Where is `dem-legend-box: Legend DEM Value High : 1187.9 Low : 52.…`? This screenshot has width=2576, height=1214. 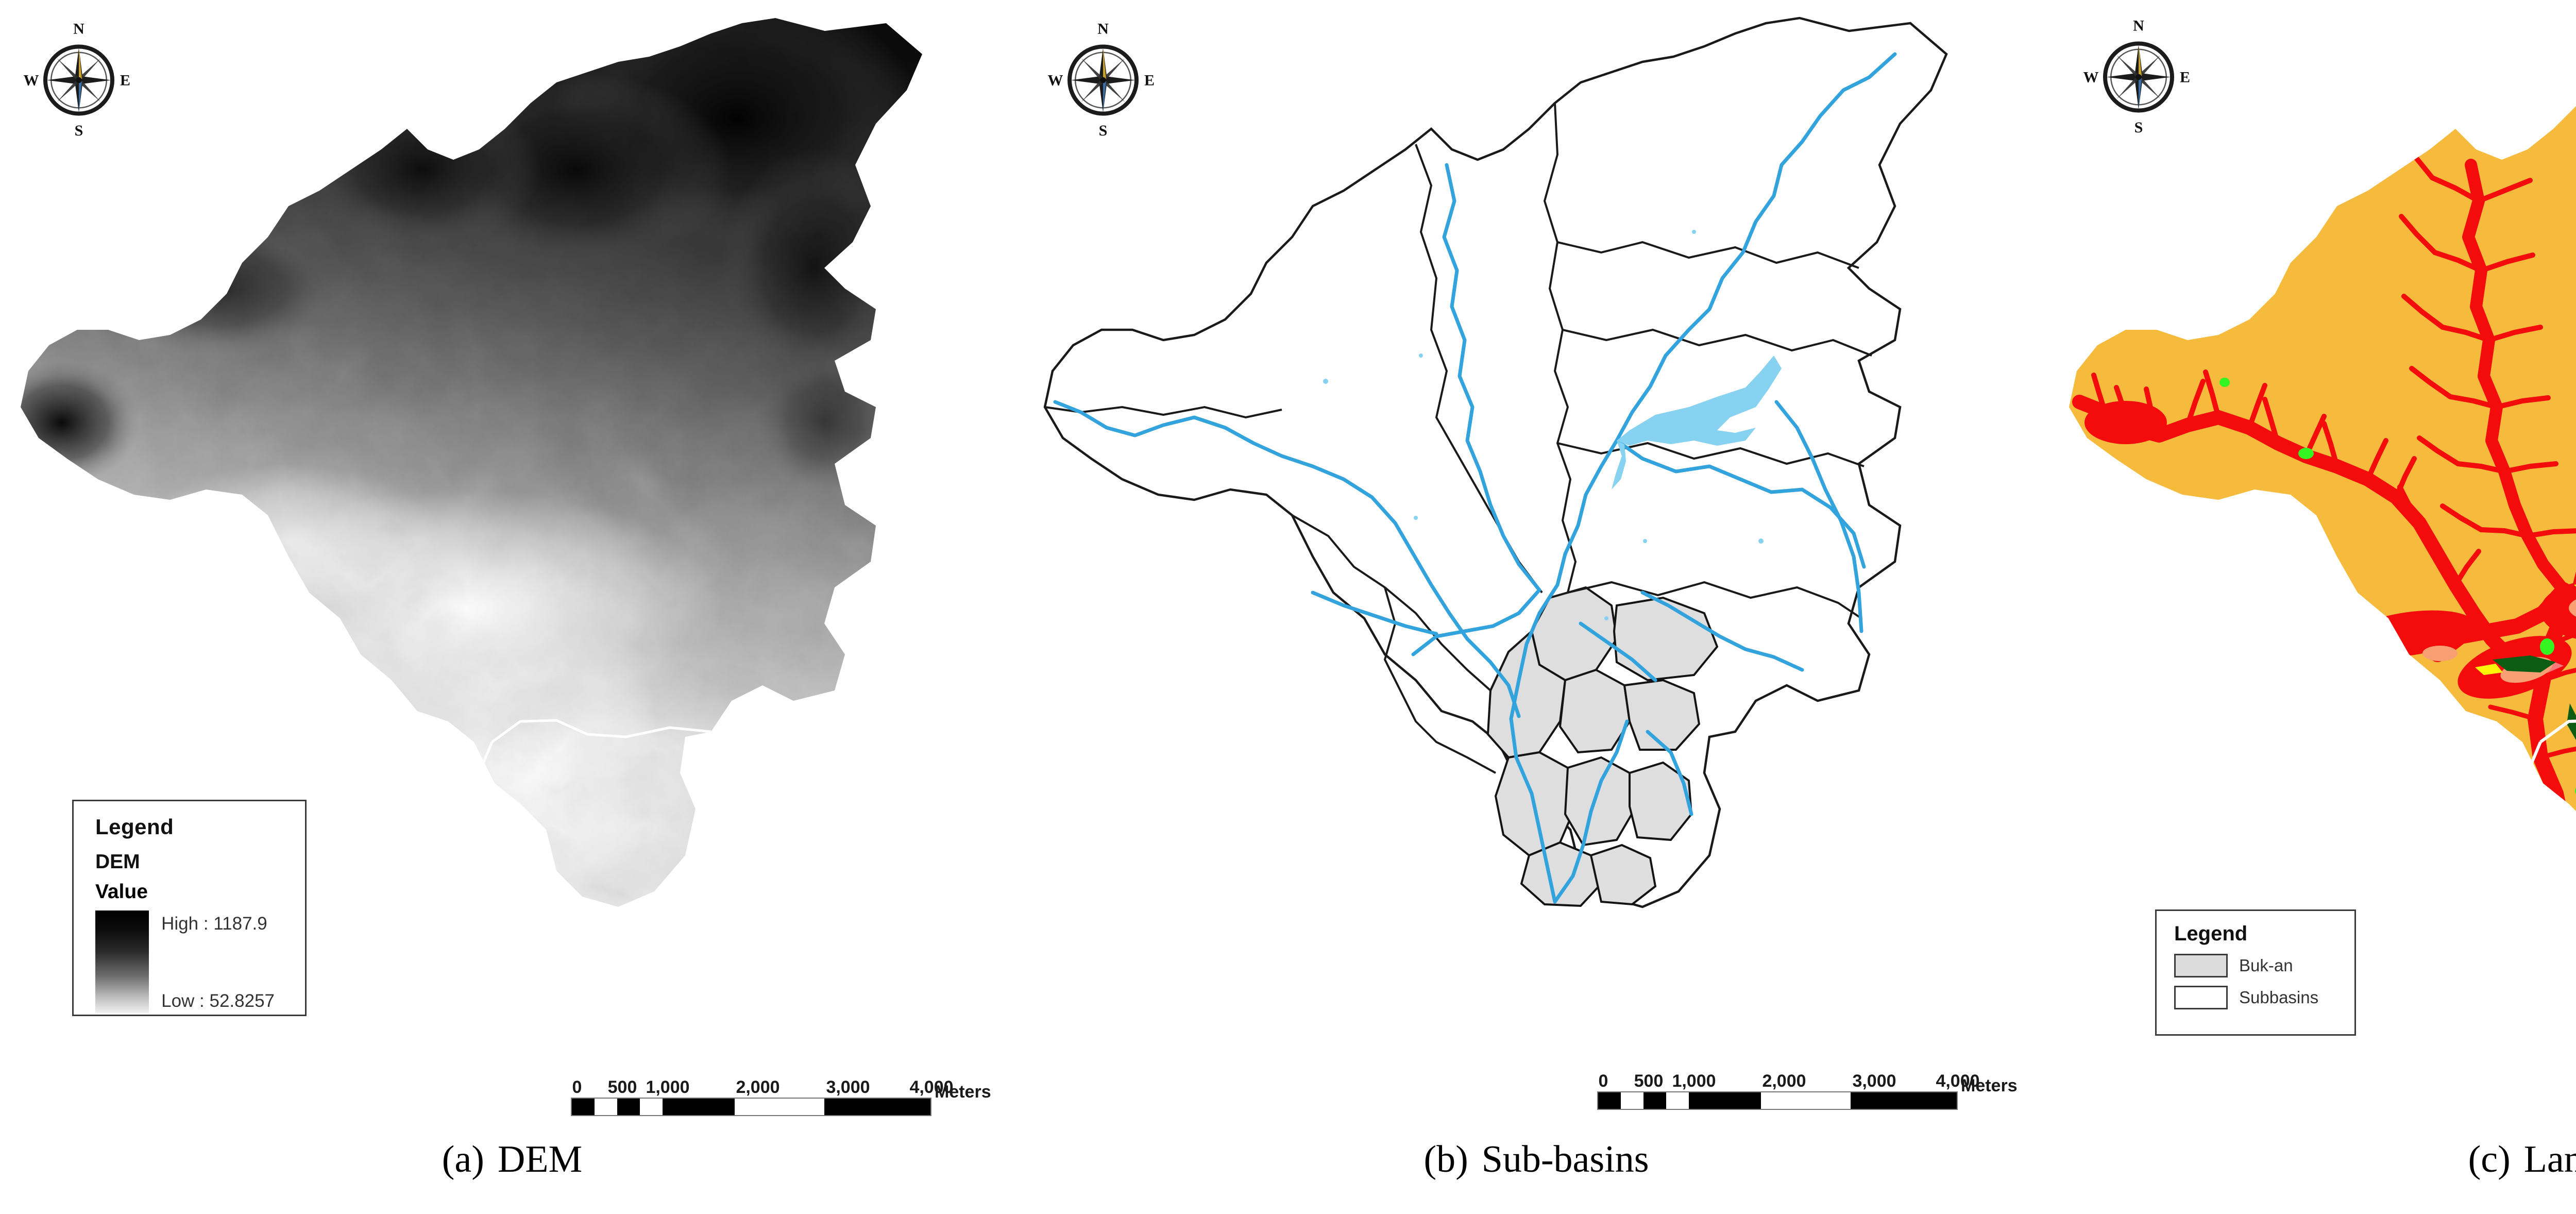 dem-legend-box: Legend DEM Value High : 1187.9 Low : 52.… is located at coordinates (189, 908).